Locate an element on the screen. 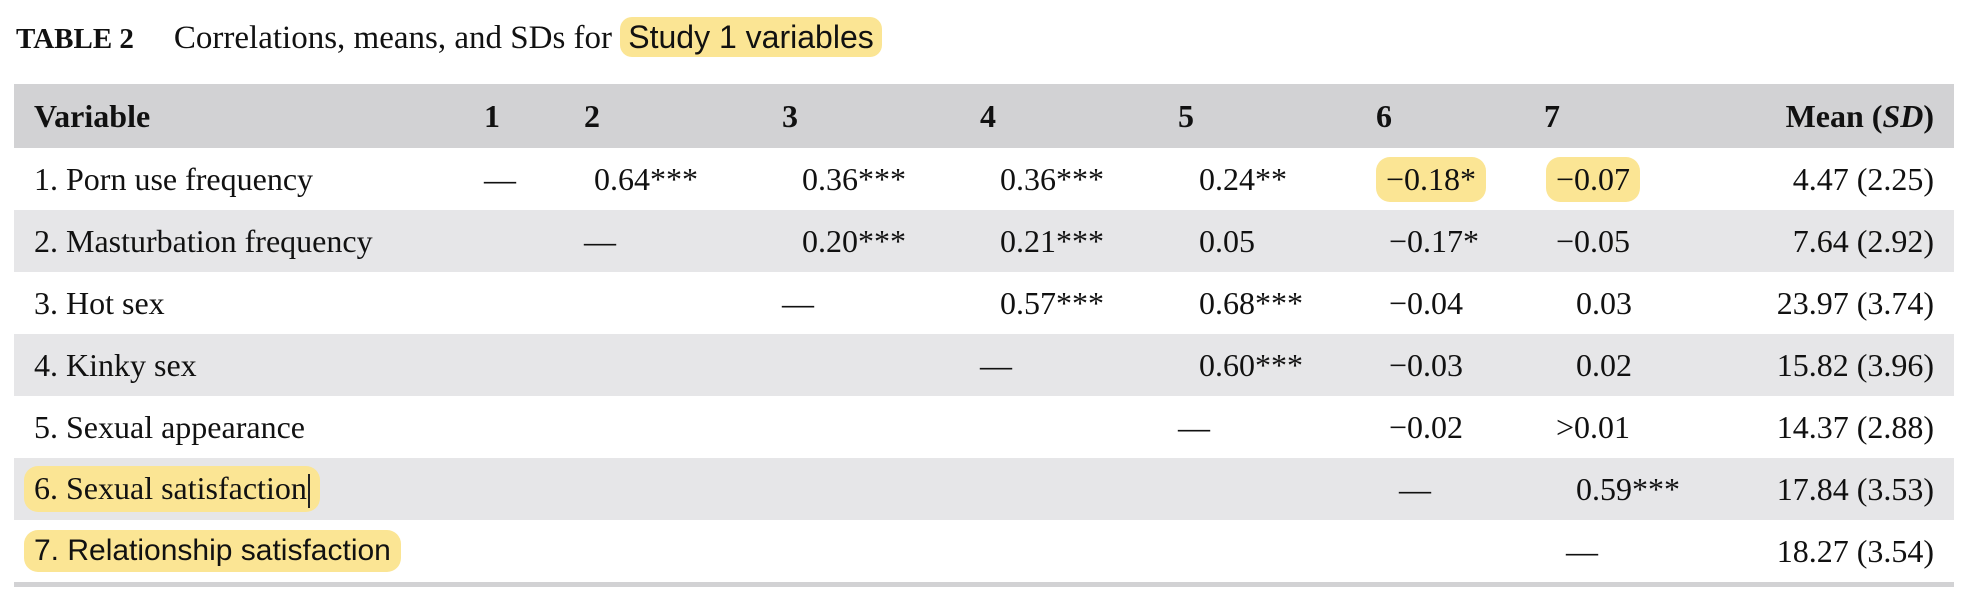 The height and width of the screenshot is (606, 1971). row-value: 0.05 is located at coordinates (1227, 240).